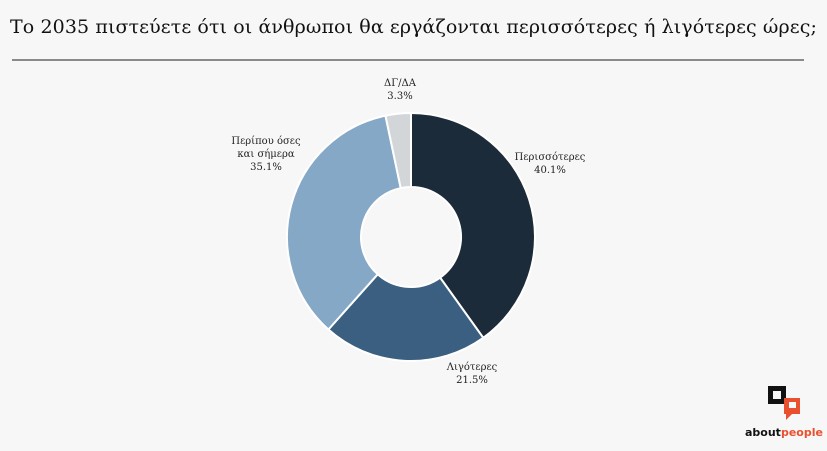 This screenshot has width=827, height=451. Describe the element at coordinates (472, 367) in the screenshot. I see `slice-category-label: Λιγότερες` at that location.